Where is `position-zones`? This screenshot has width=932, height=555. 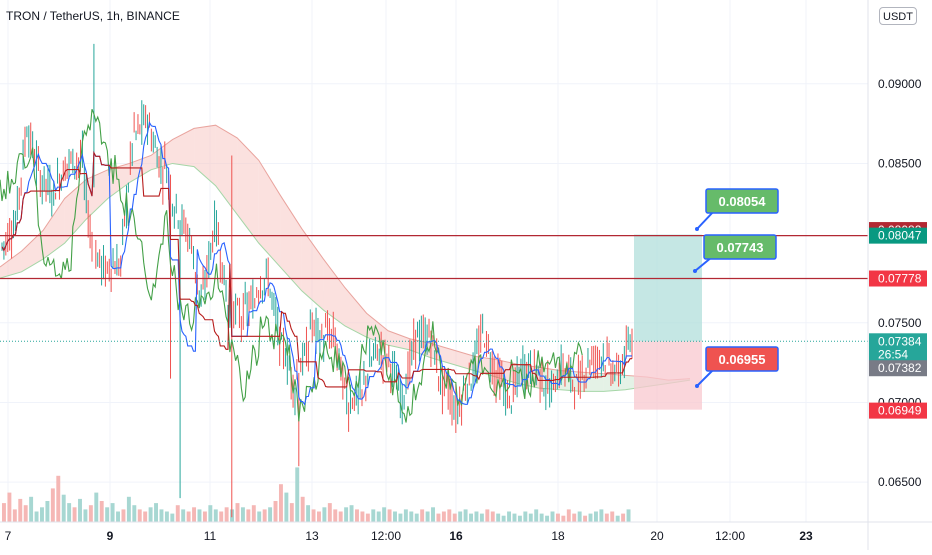
position-zones is located at coordinates (668, 322).